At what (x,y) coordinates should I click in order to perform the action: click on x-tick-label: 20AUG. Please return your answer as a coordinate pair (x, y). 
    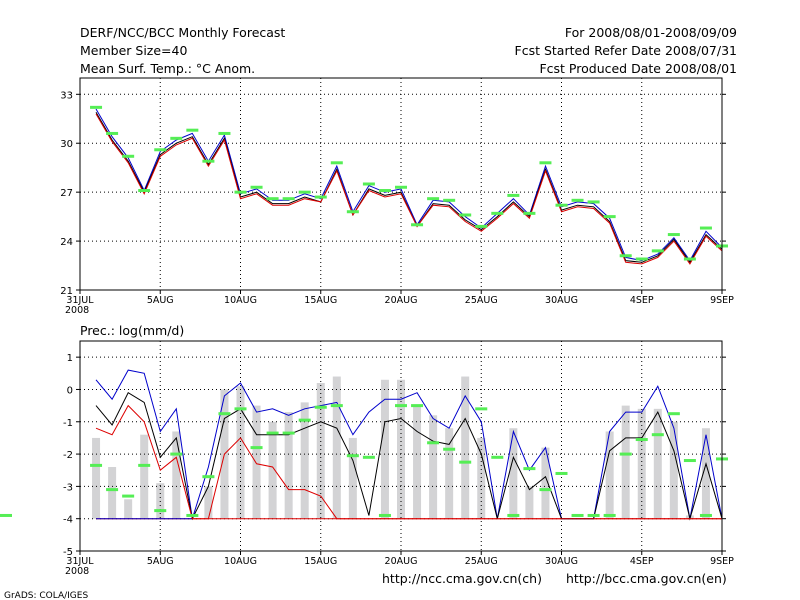
    Looking at the image, I should click on (401, 300).